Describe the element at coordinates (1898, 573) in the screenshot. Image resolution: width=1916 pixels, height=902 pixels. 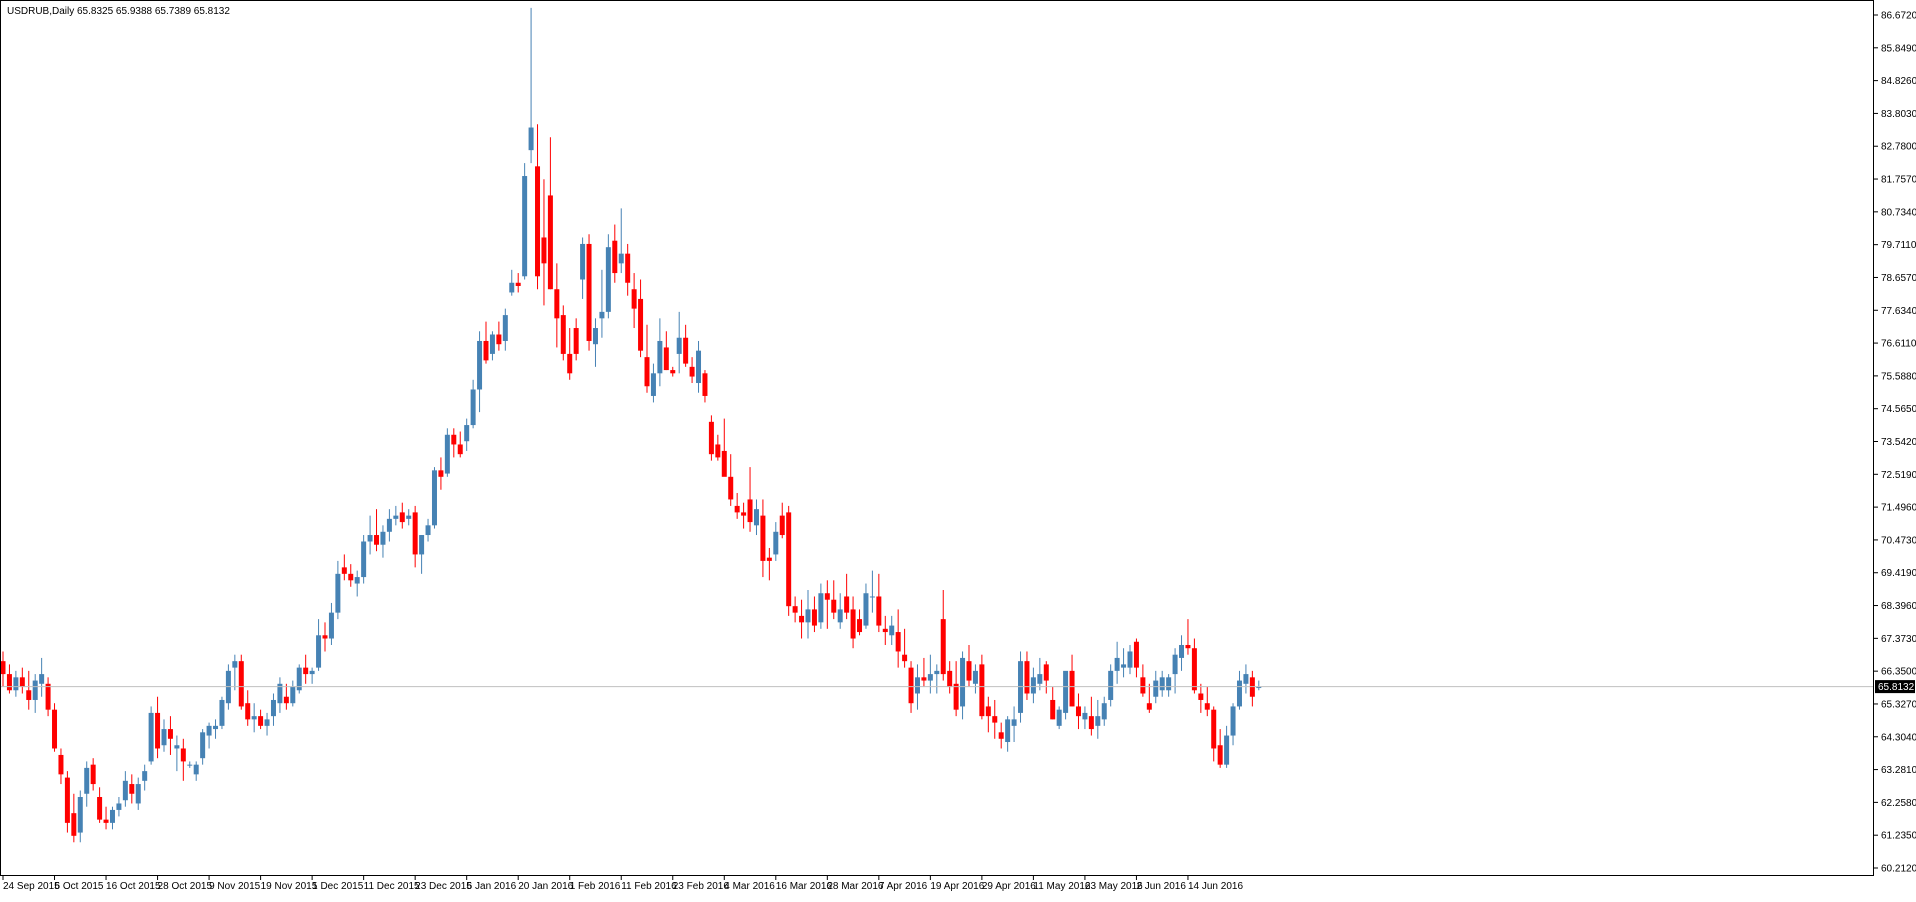
I see `y-tick-label: 69.4190` at that location.